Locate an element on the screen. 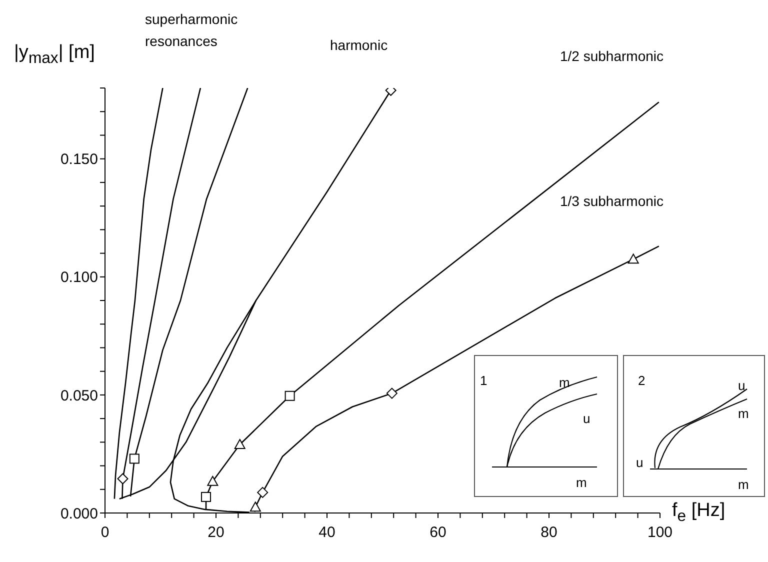 The height and width of the screenshot is (562, 768). y-tick-label: 0.150 is located at coordinates (79, 159).